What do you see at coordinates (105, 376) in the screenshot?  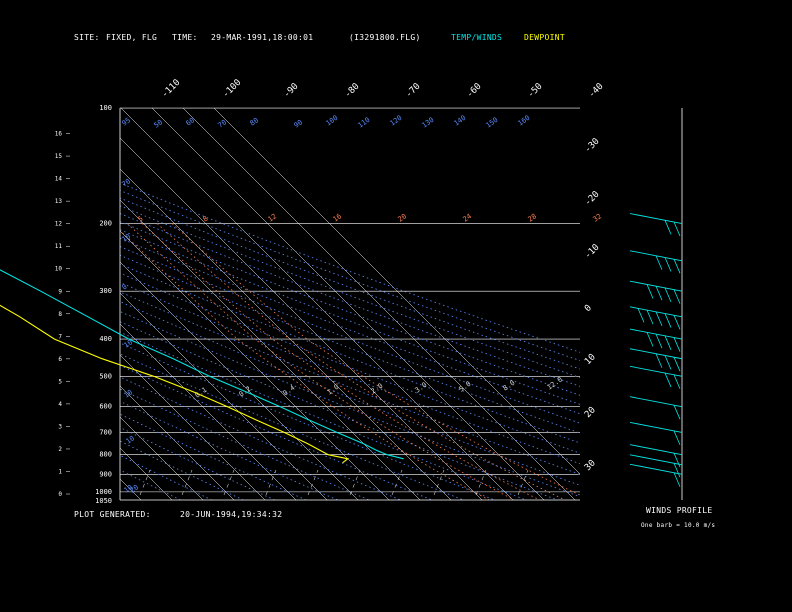 I see `pressure-tick-label: 500` at bounding box center [105, 376].